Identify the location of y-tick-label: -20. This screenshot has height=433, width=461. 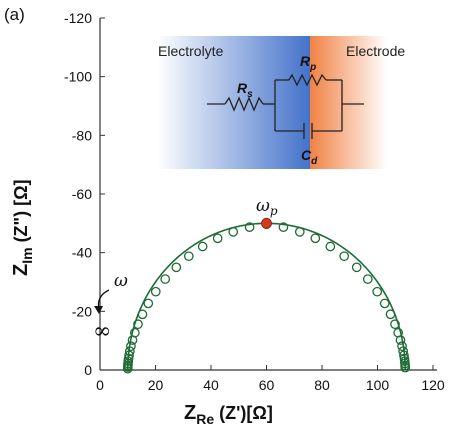
(82, 311).